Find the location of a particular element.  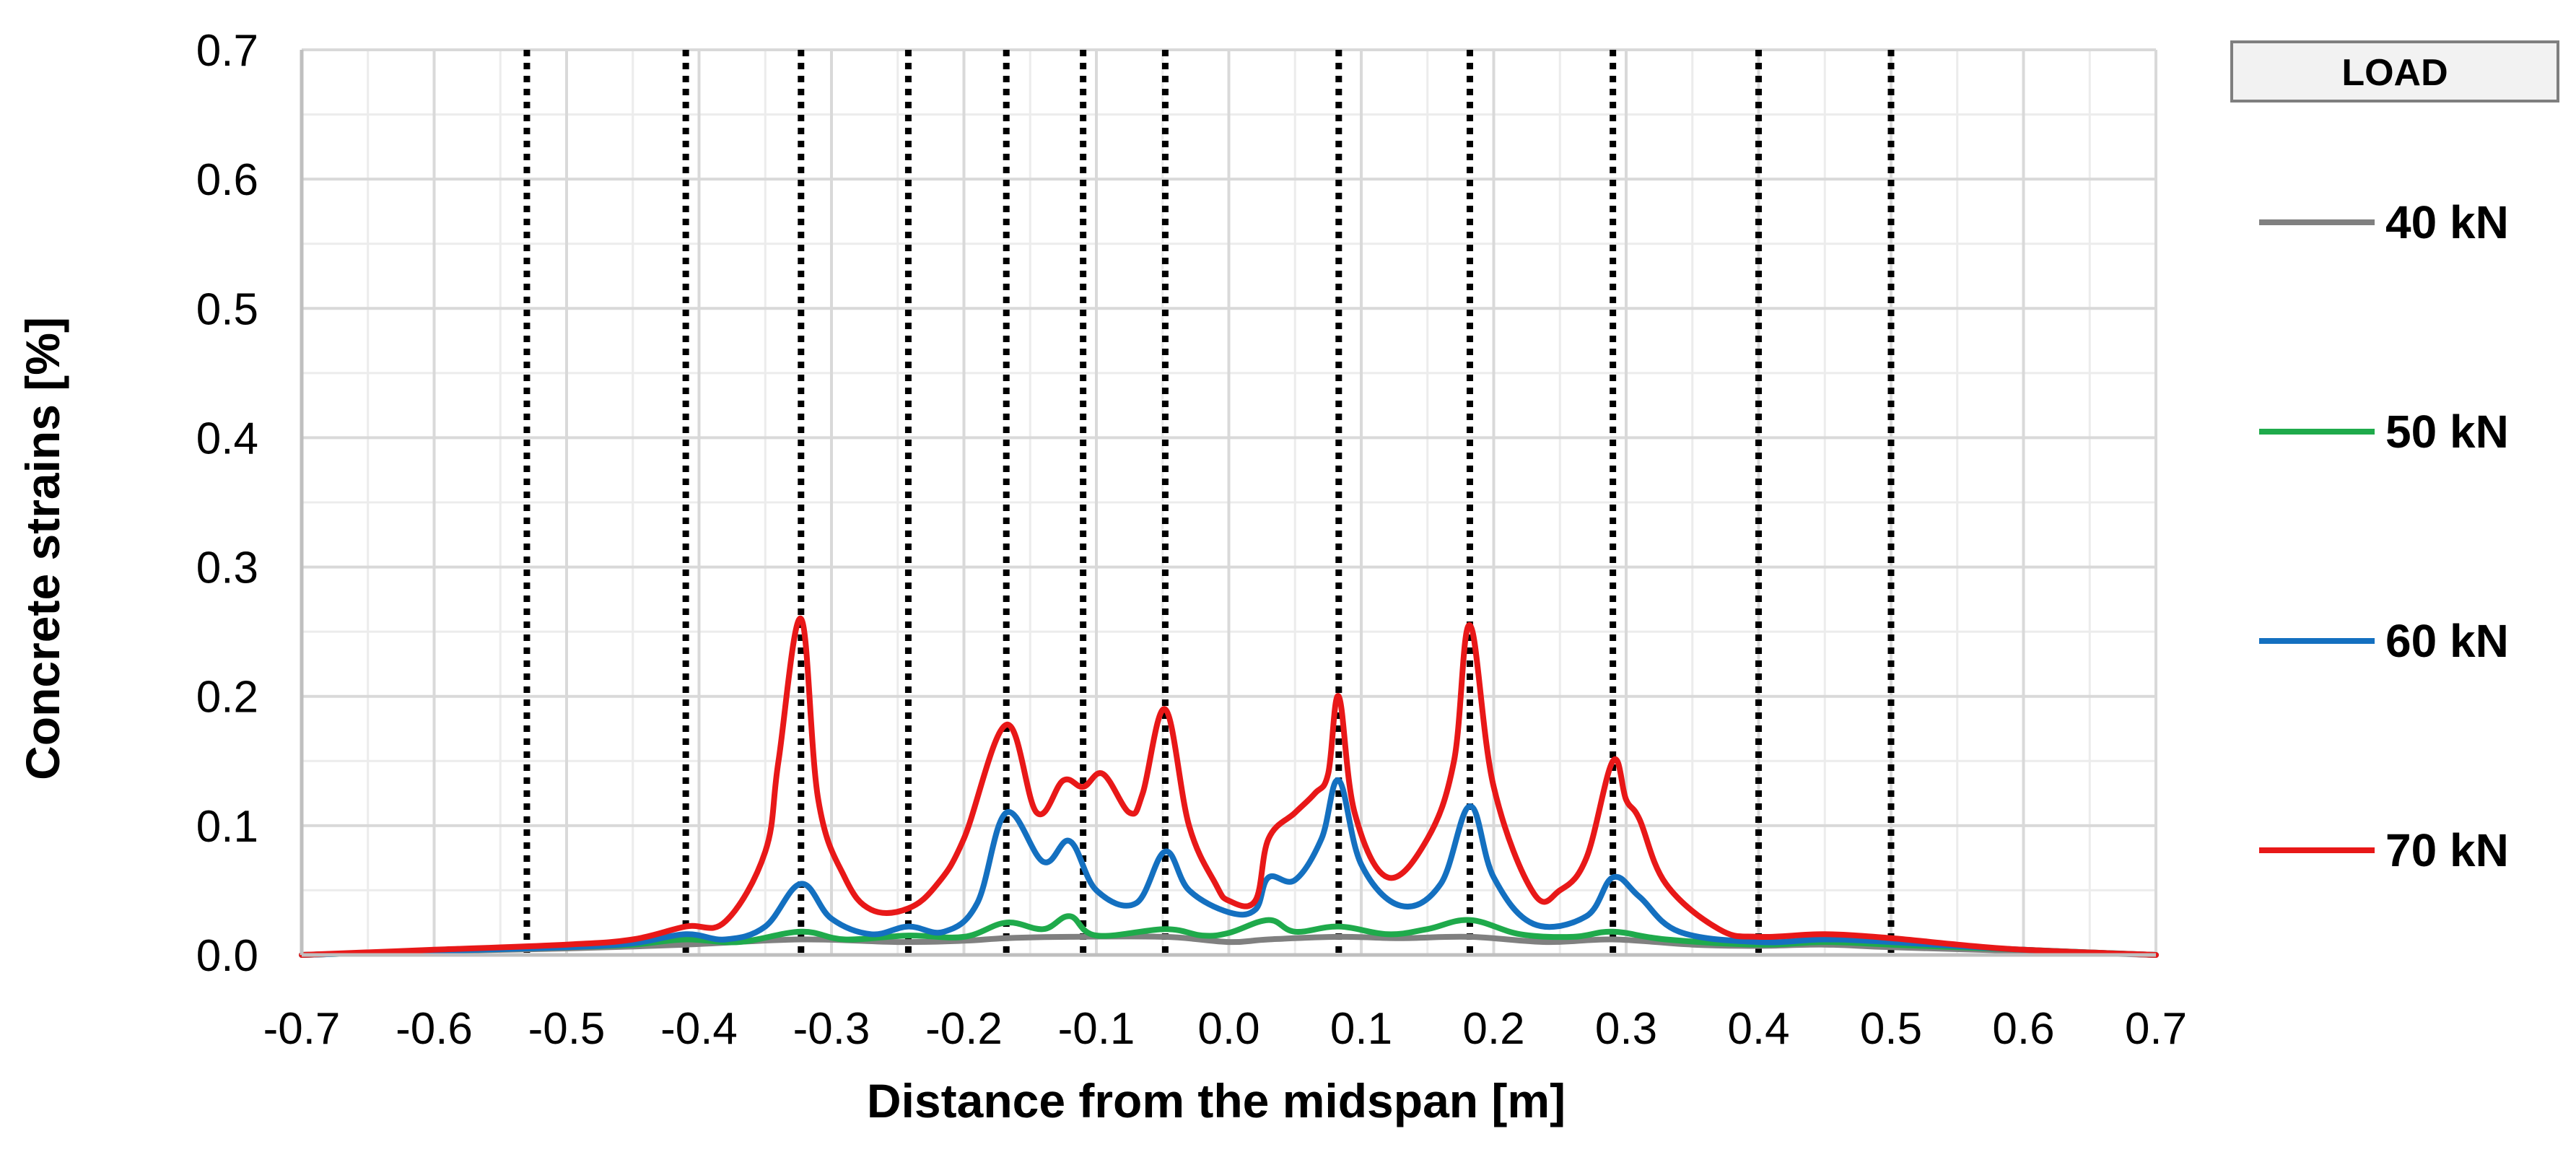

legend-label-40-kn: 40 kN is located at coordinates (2447, 222).